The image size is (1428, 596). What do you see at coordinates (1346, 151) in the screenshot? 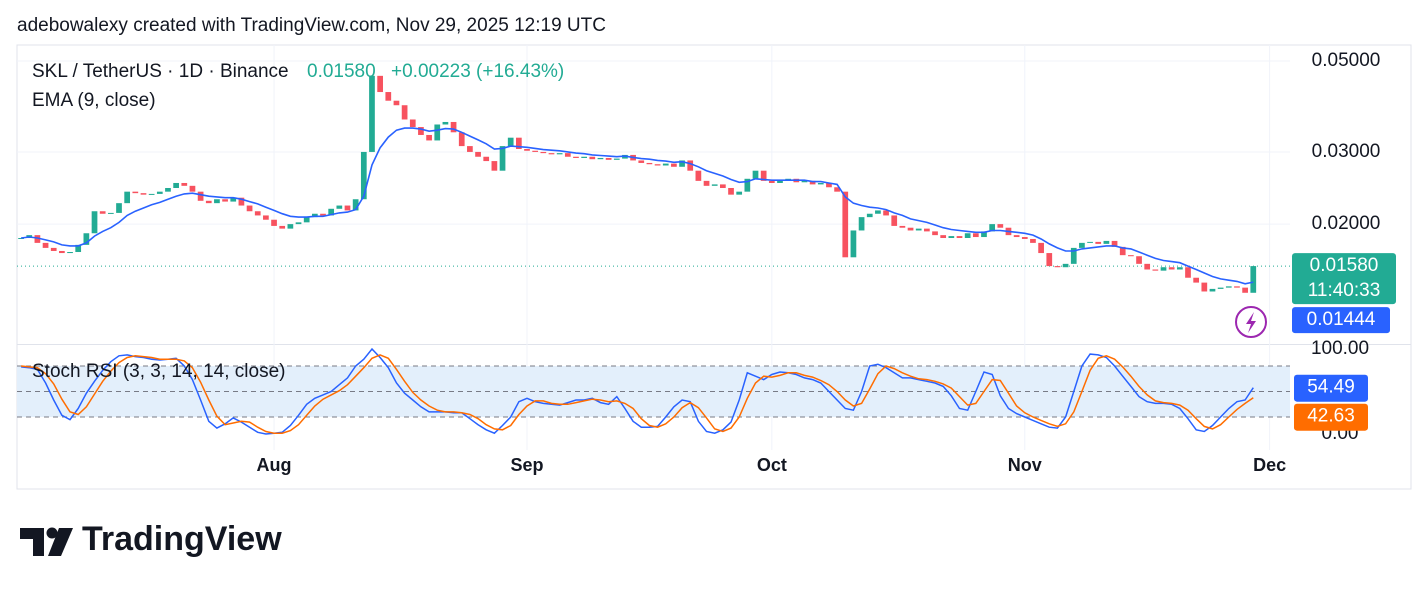
I see `y-tick-label: 0.03000` at bounding box center [1346, 151].